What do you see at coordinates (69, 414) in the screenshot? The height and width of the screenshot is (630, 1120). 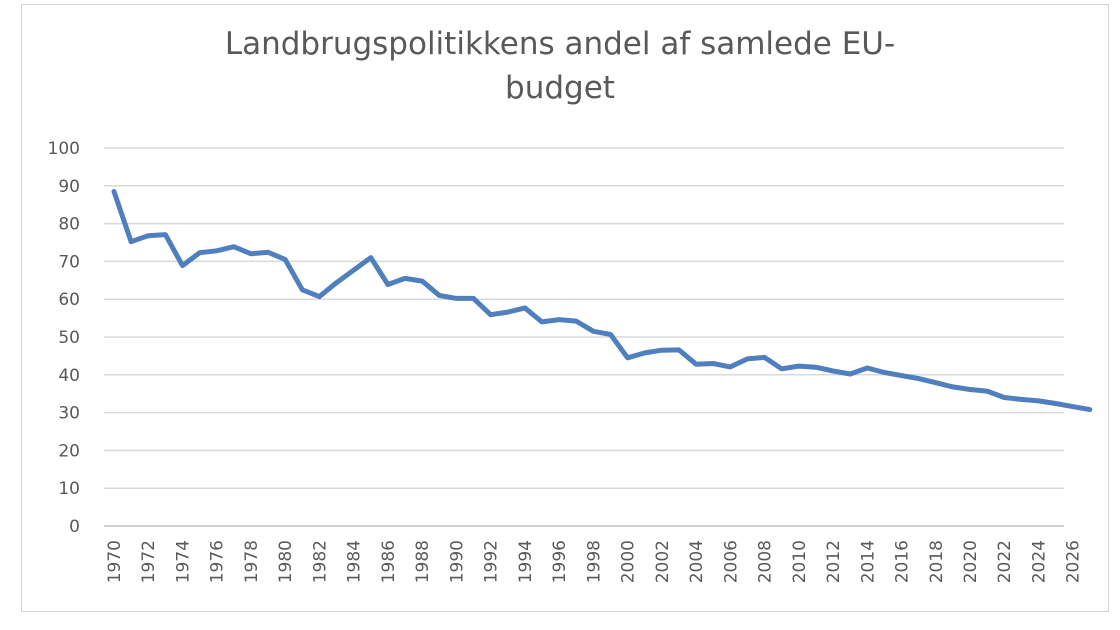 I see `y-tick-label: 30` at bounding box center [69, 414].